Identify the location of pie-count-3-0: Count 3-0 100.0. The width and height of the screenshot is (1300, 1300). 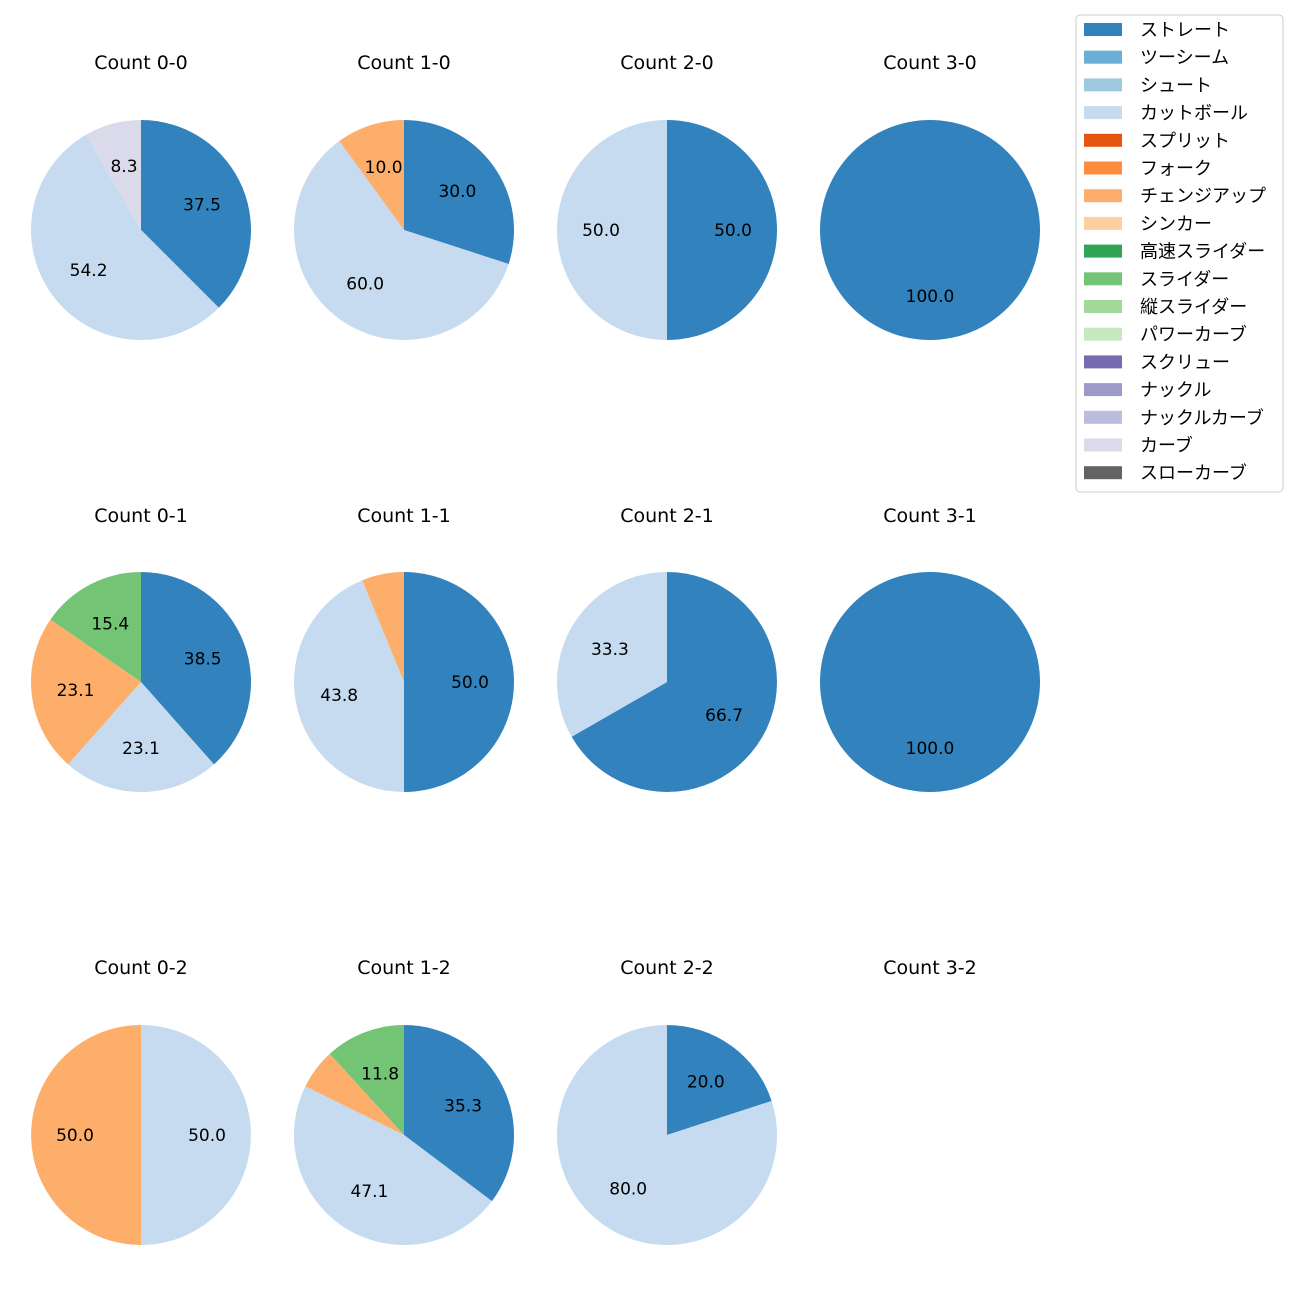
(930, 196).